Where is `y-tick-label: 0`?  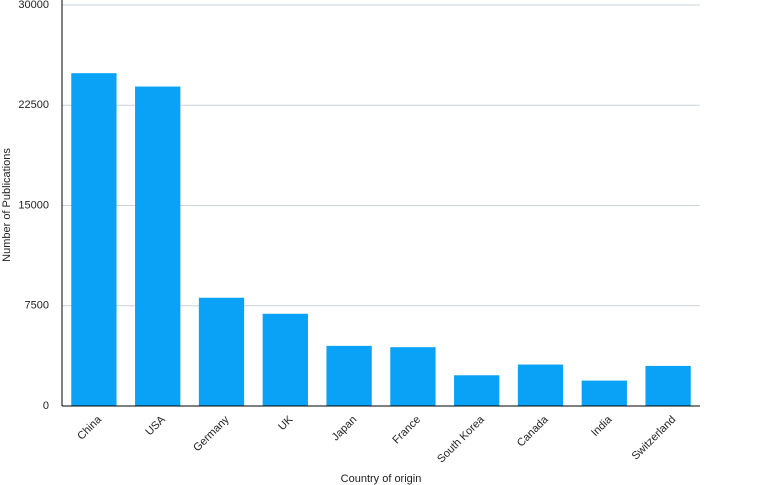 y-tick-label: 0 is located at coordinates (46, 406).